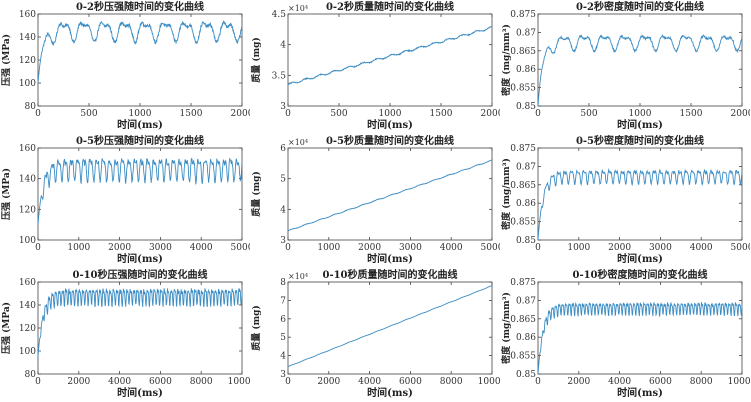 The width and height of the screenshot is (751, 402). Describe the element at coordinates (283, 338) in the screenshot. I see `y-tick-label: 5` at that location.